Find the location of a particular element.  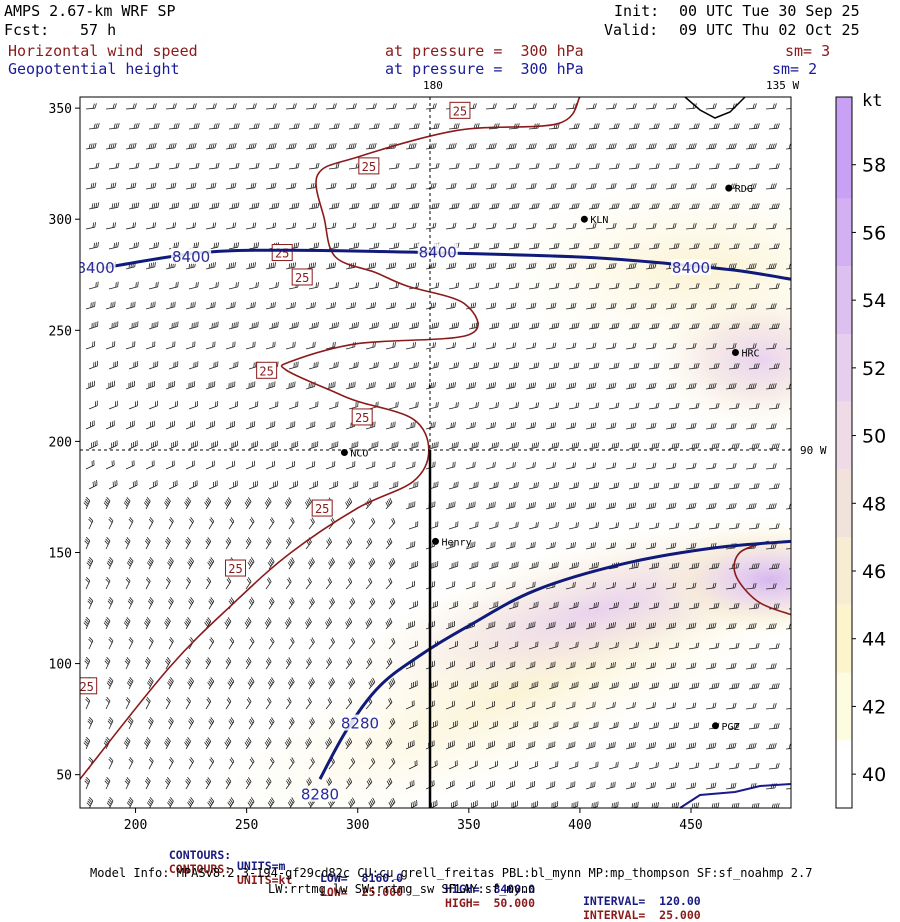

colorbar-label: 44 is located at coordinates (874, 640).